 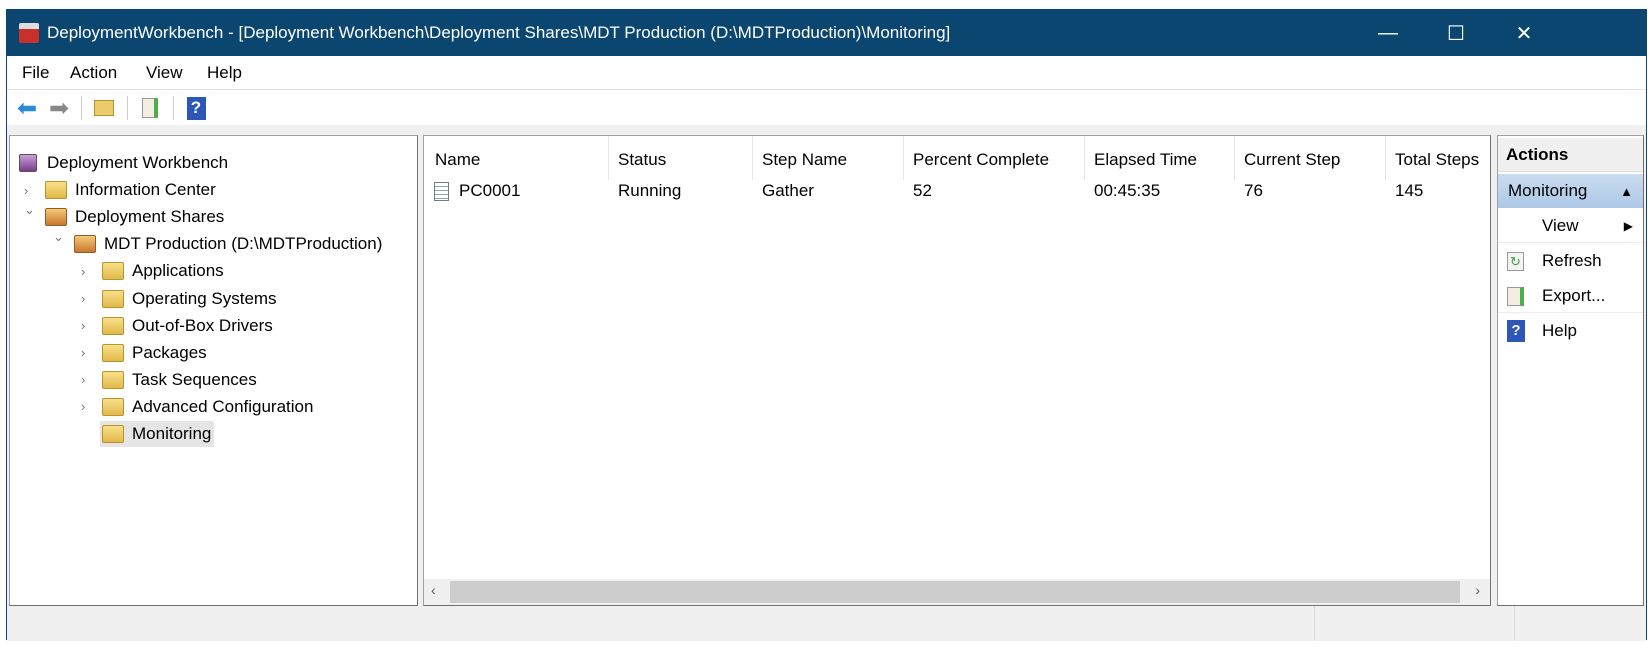 I want to click on column-header: Total Steps, so click(x=1437, y=159).